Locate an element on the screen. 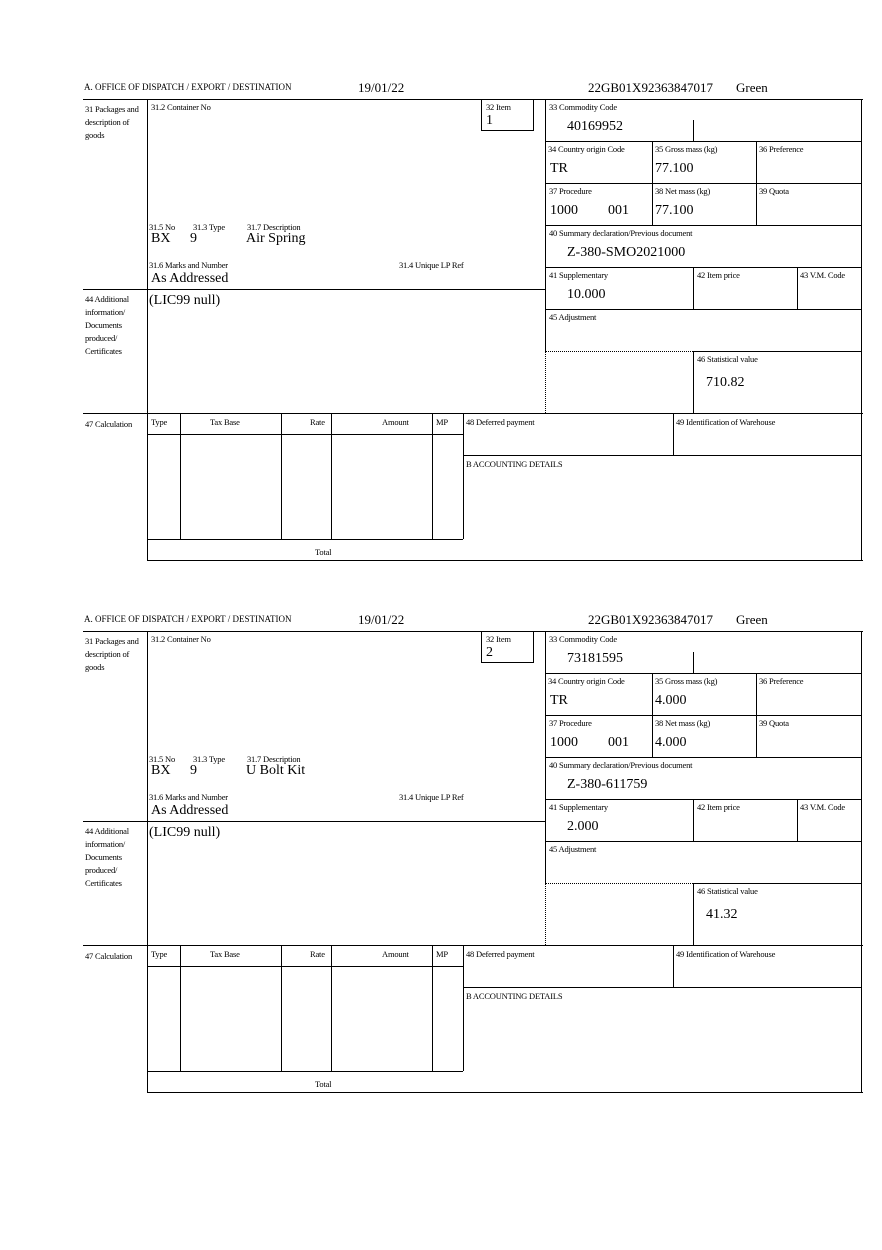  commodity-code: 73181595 is located at coordinates (595, 658).